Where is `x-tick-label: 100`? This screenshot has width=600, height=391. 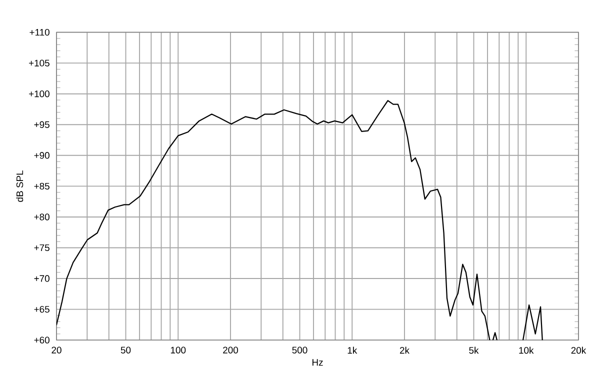 x-tick-label: 100 is located at coordinates (178, 350).